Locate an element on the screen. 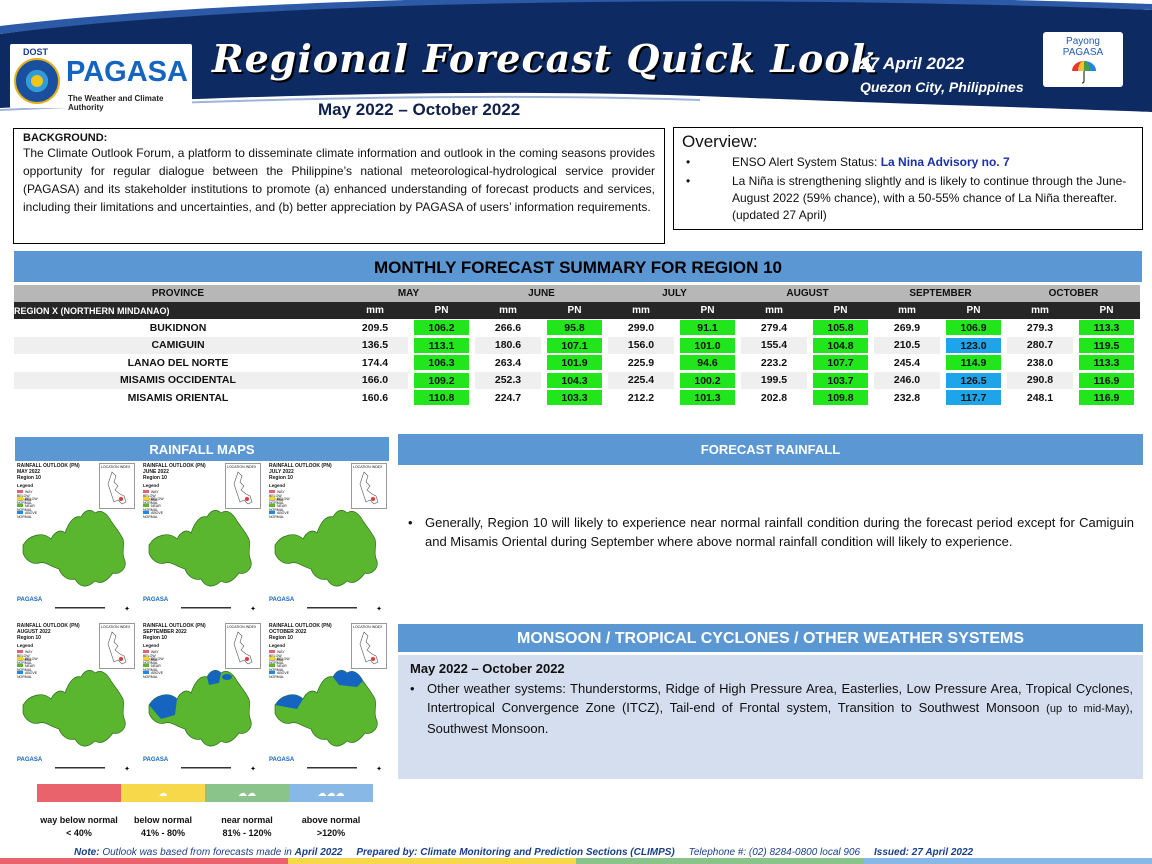 The width and height of the screenshot is (1152, 864). rainfall-mm: 246.0 is located at coordinates (907, 380).